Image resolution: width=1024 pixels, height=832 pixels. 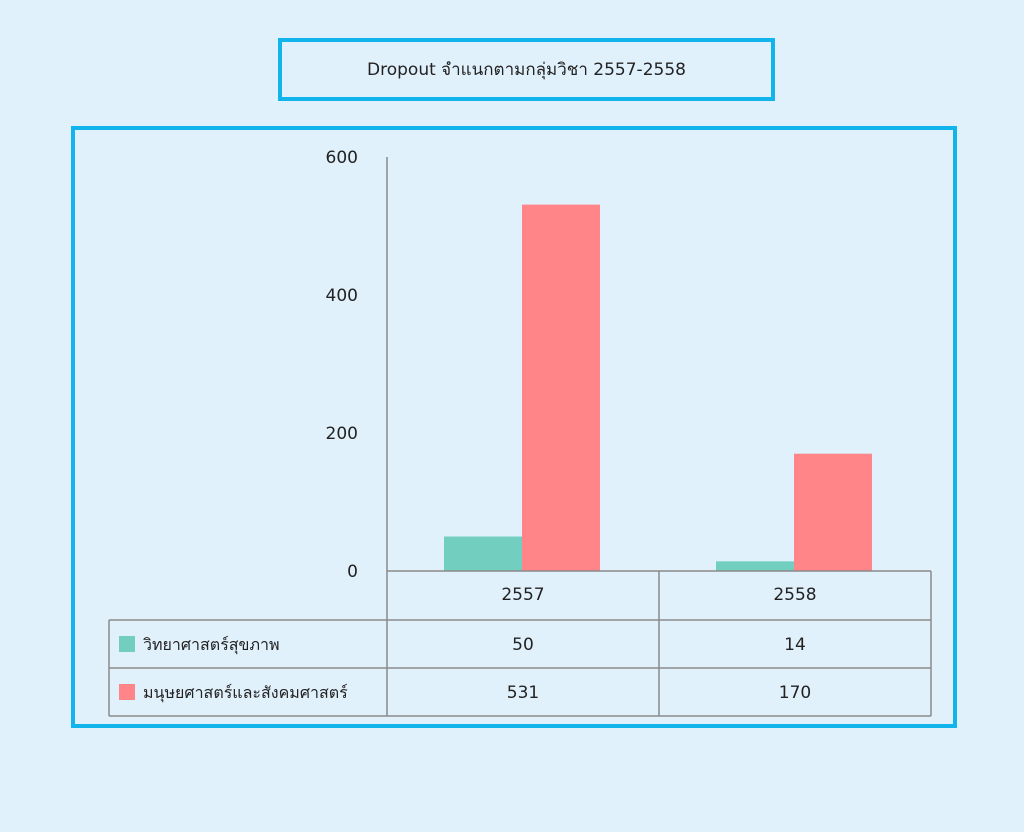 I want to click on y-tick-label: 400, so click(x=342, y=296).